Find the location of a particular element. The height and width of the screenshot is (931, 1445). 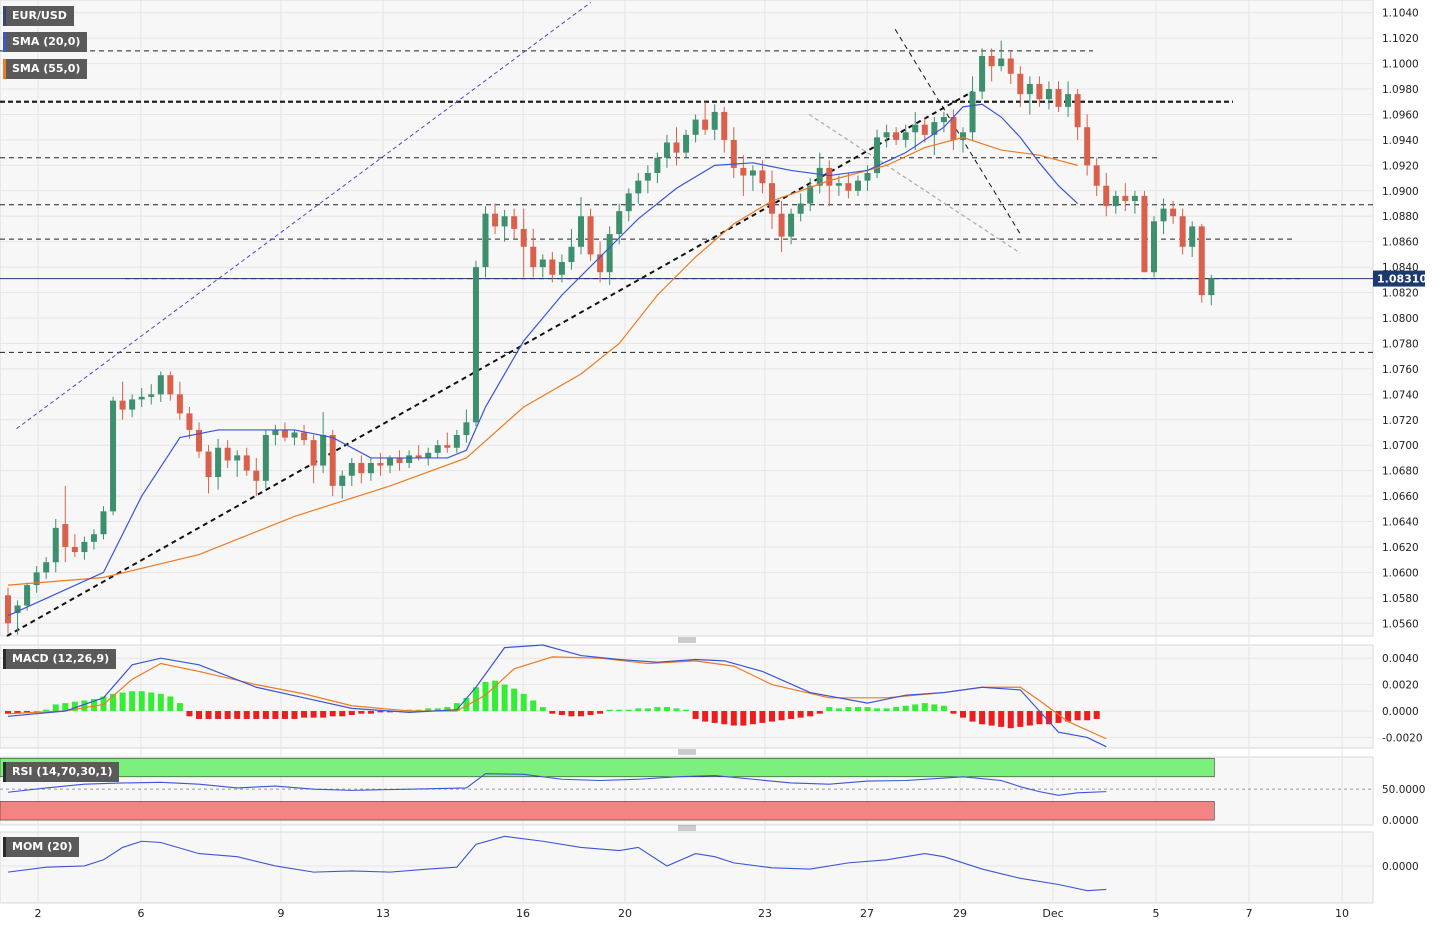

x-tick-label: 5 is located at coordinates (1156, 913).